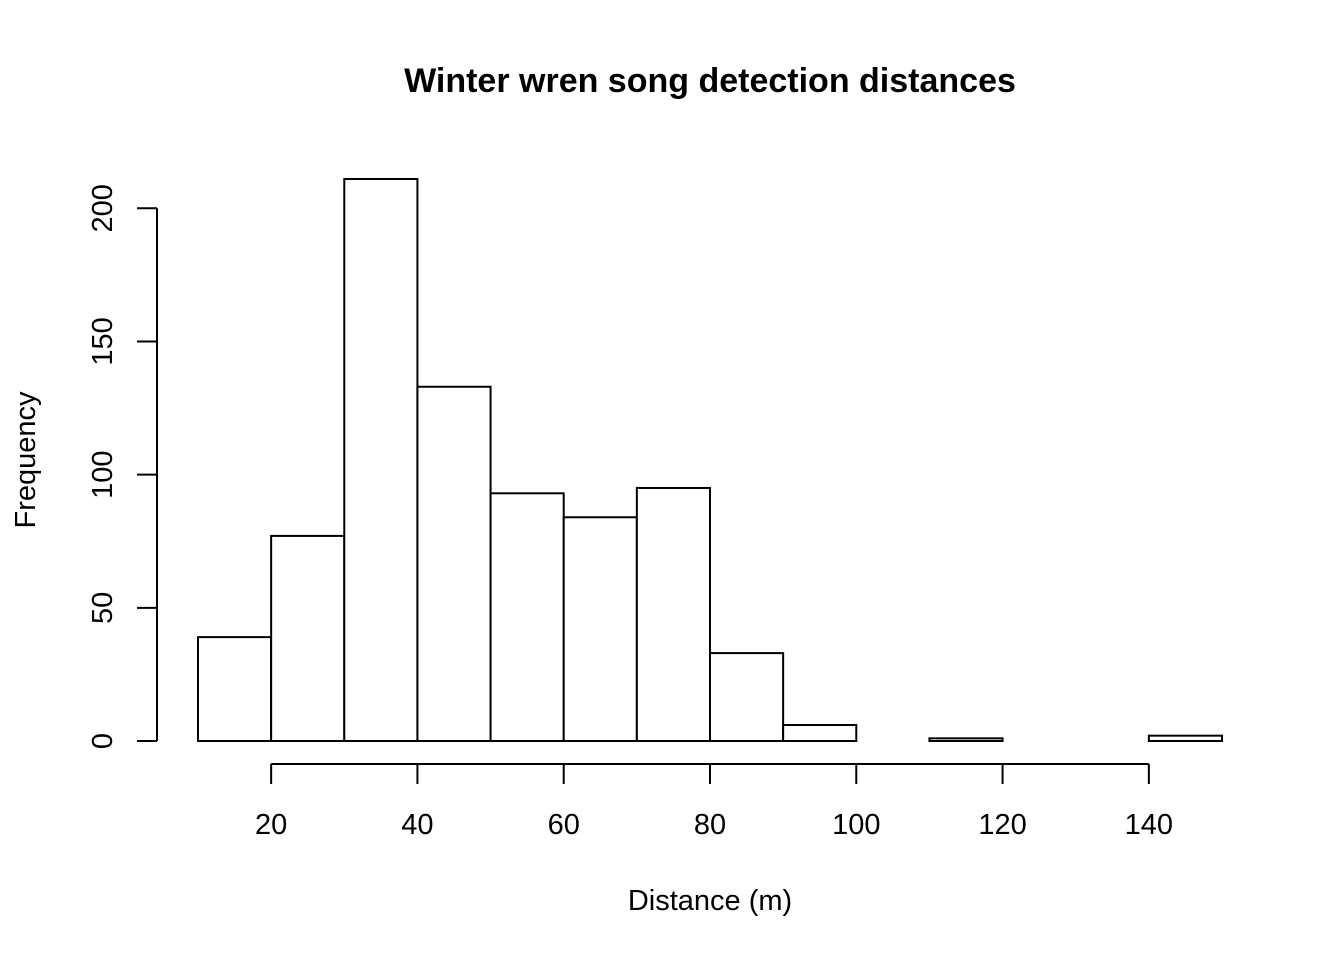 This screenshot has width=1344, height=960. I want to click on y-tick-label-1: 50, so click(103, 608).